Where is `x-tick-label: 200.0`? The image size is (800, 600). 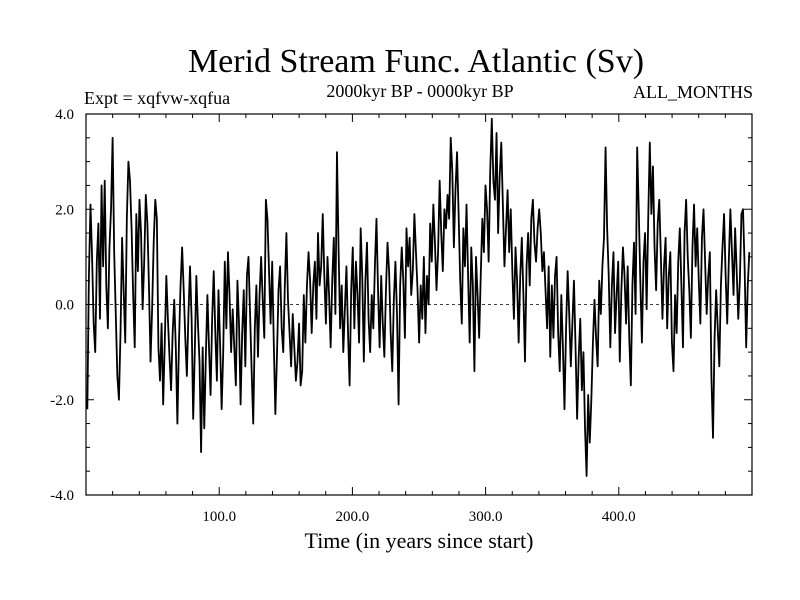
x-tick-label: 200.0 is located at coordinates (353, 517).